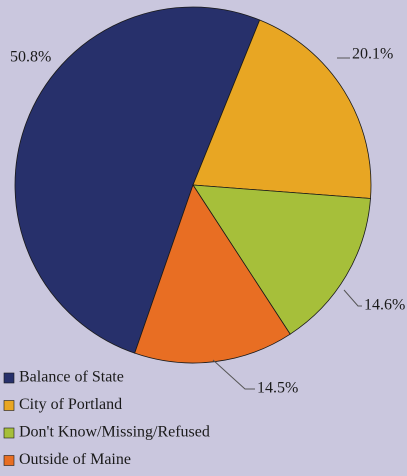 Image resolution: width=407 pixels, height=476 pixels. I want to click on legend-label: Don't Know/Missing/Refused, so click(114, 432).